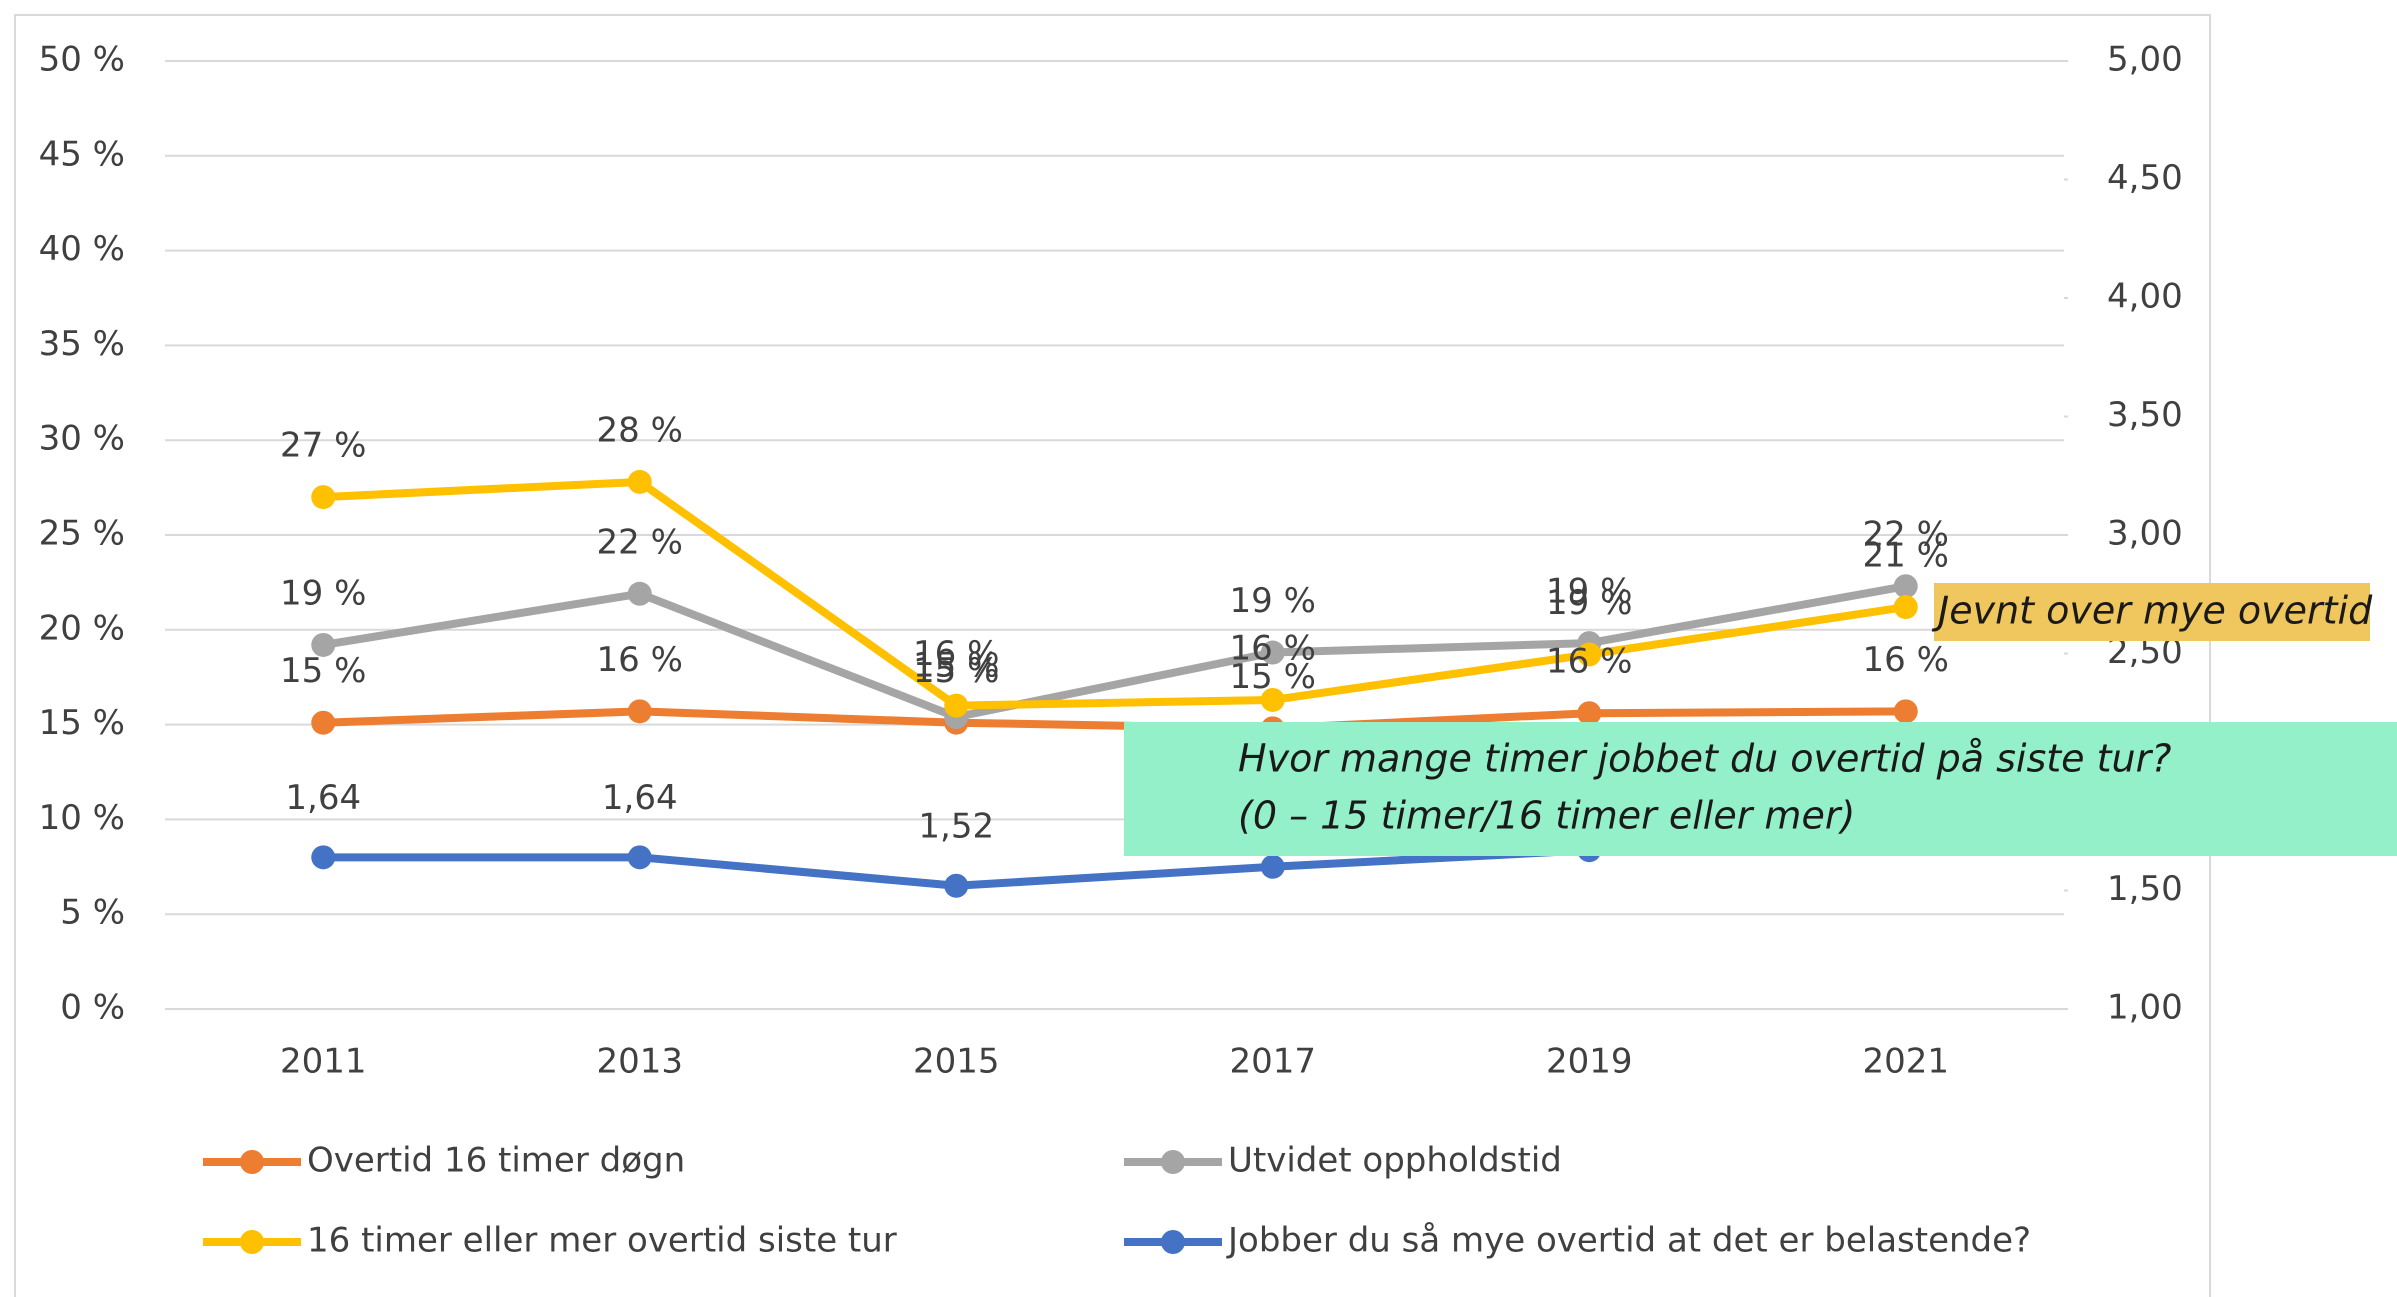  What do you see at coordinates (2145, 60) in the screenshot?
I see `y2-tick-label: 5,00` at bounding box center [2145, 60].